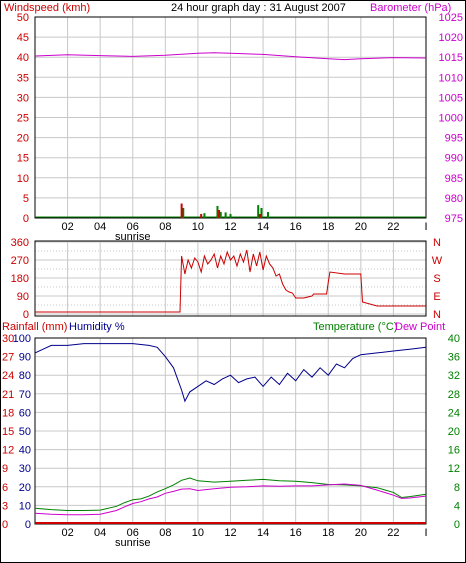 This screenshot has width=466, height=563. Describe the element at coordinates (454, 159) in the screenshot. I see `barometer-tick-label: 990` at that location.